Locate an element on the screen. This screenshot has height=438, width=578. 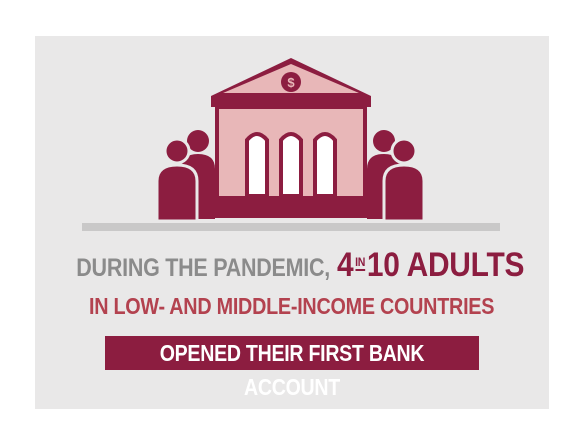
people-group-right-icon is located at coordinates (396, 176).